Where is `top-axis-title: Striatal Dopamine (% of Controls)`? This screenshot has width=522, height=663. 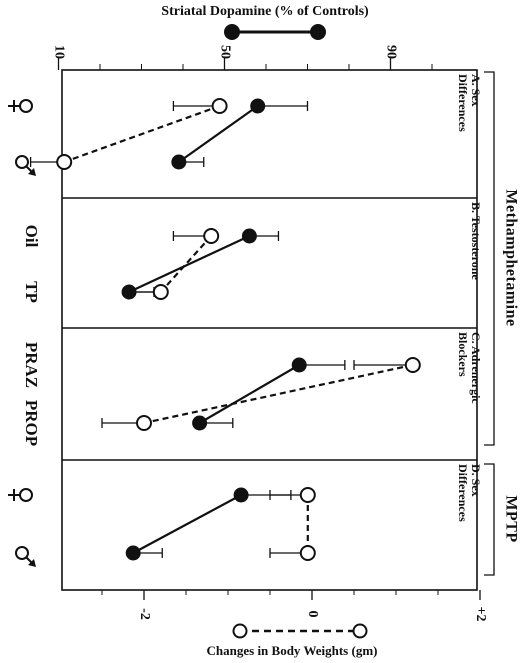 top-axis-title: Striatal Dopamine (% of Controls) is located at coordinates (265, 11).